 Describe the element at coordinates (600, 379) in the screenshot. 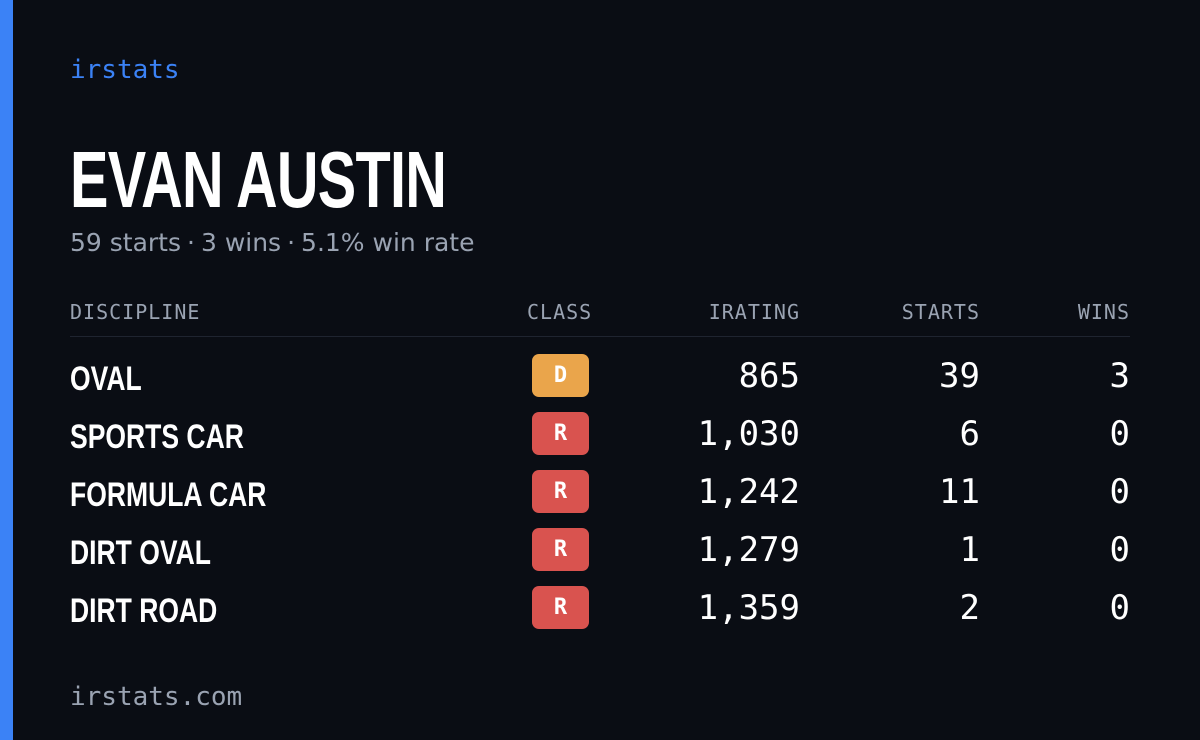

I see `table-row: OVAL D 865 39 3` at that location.